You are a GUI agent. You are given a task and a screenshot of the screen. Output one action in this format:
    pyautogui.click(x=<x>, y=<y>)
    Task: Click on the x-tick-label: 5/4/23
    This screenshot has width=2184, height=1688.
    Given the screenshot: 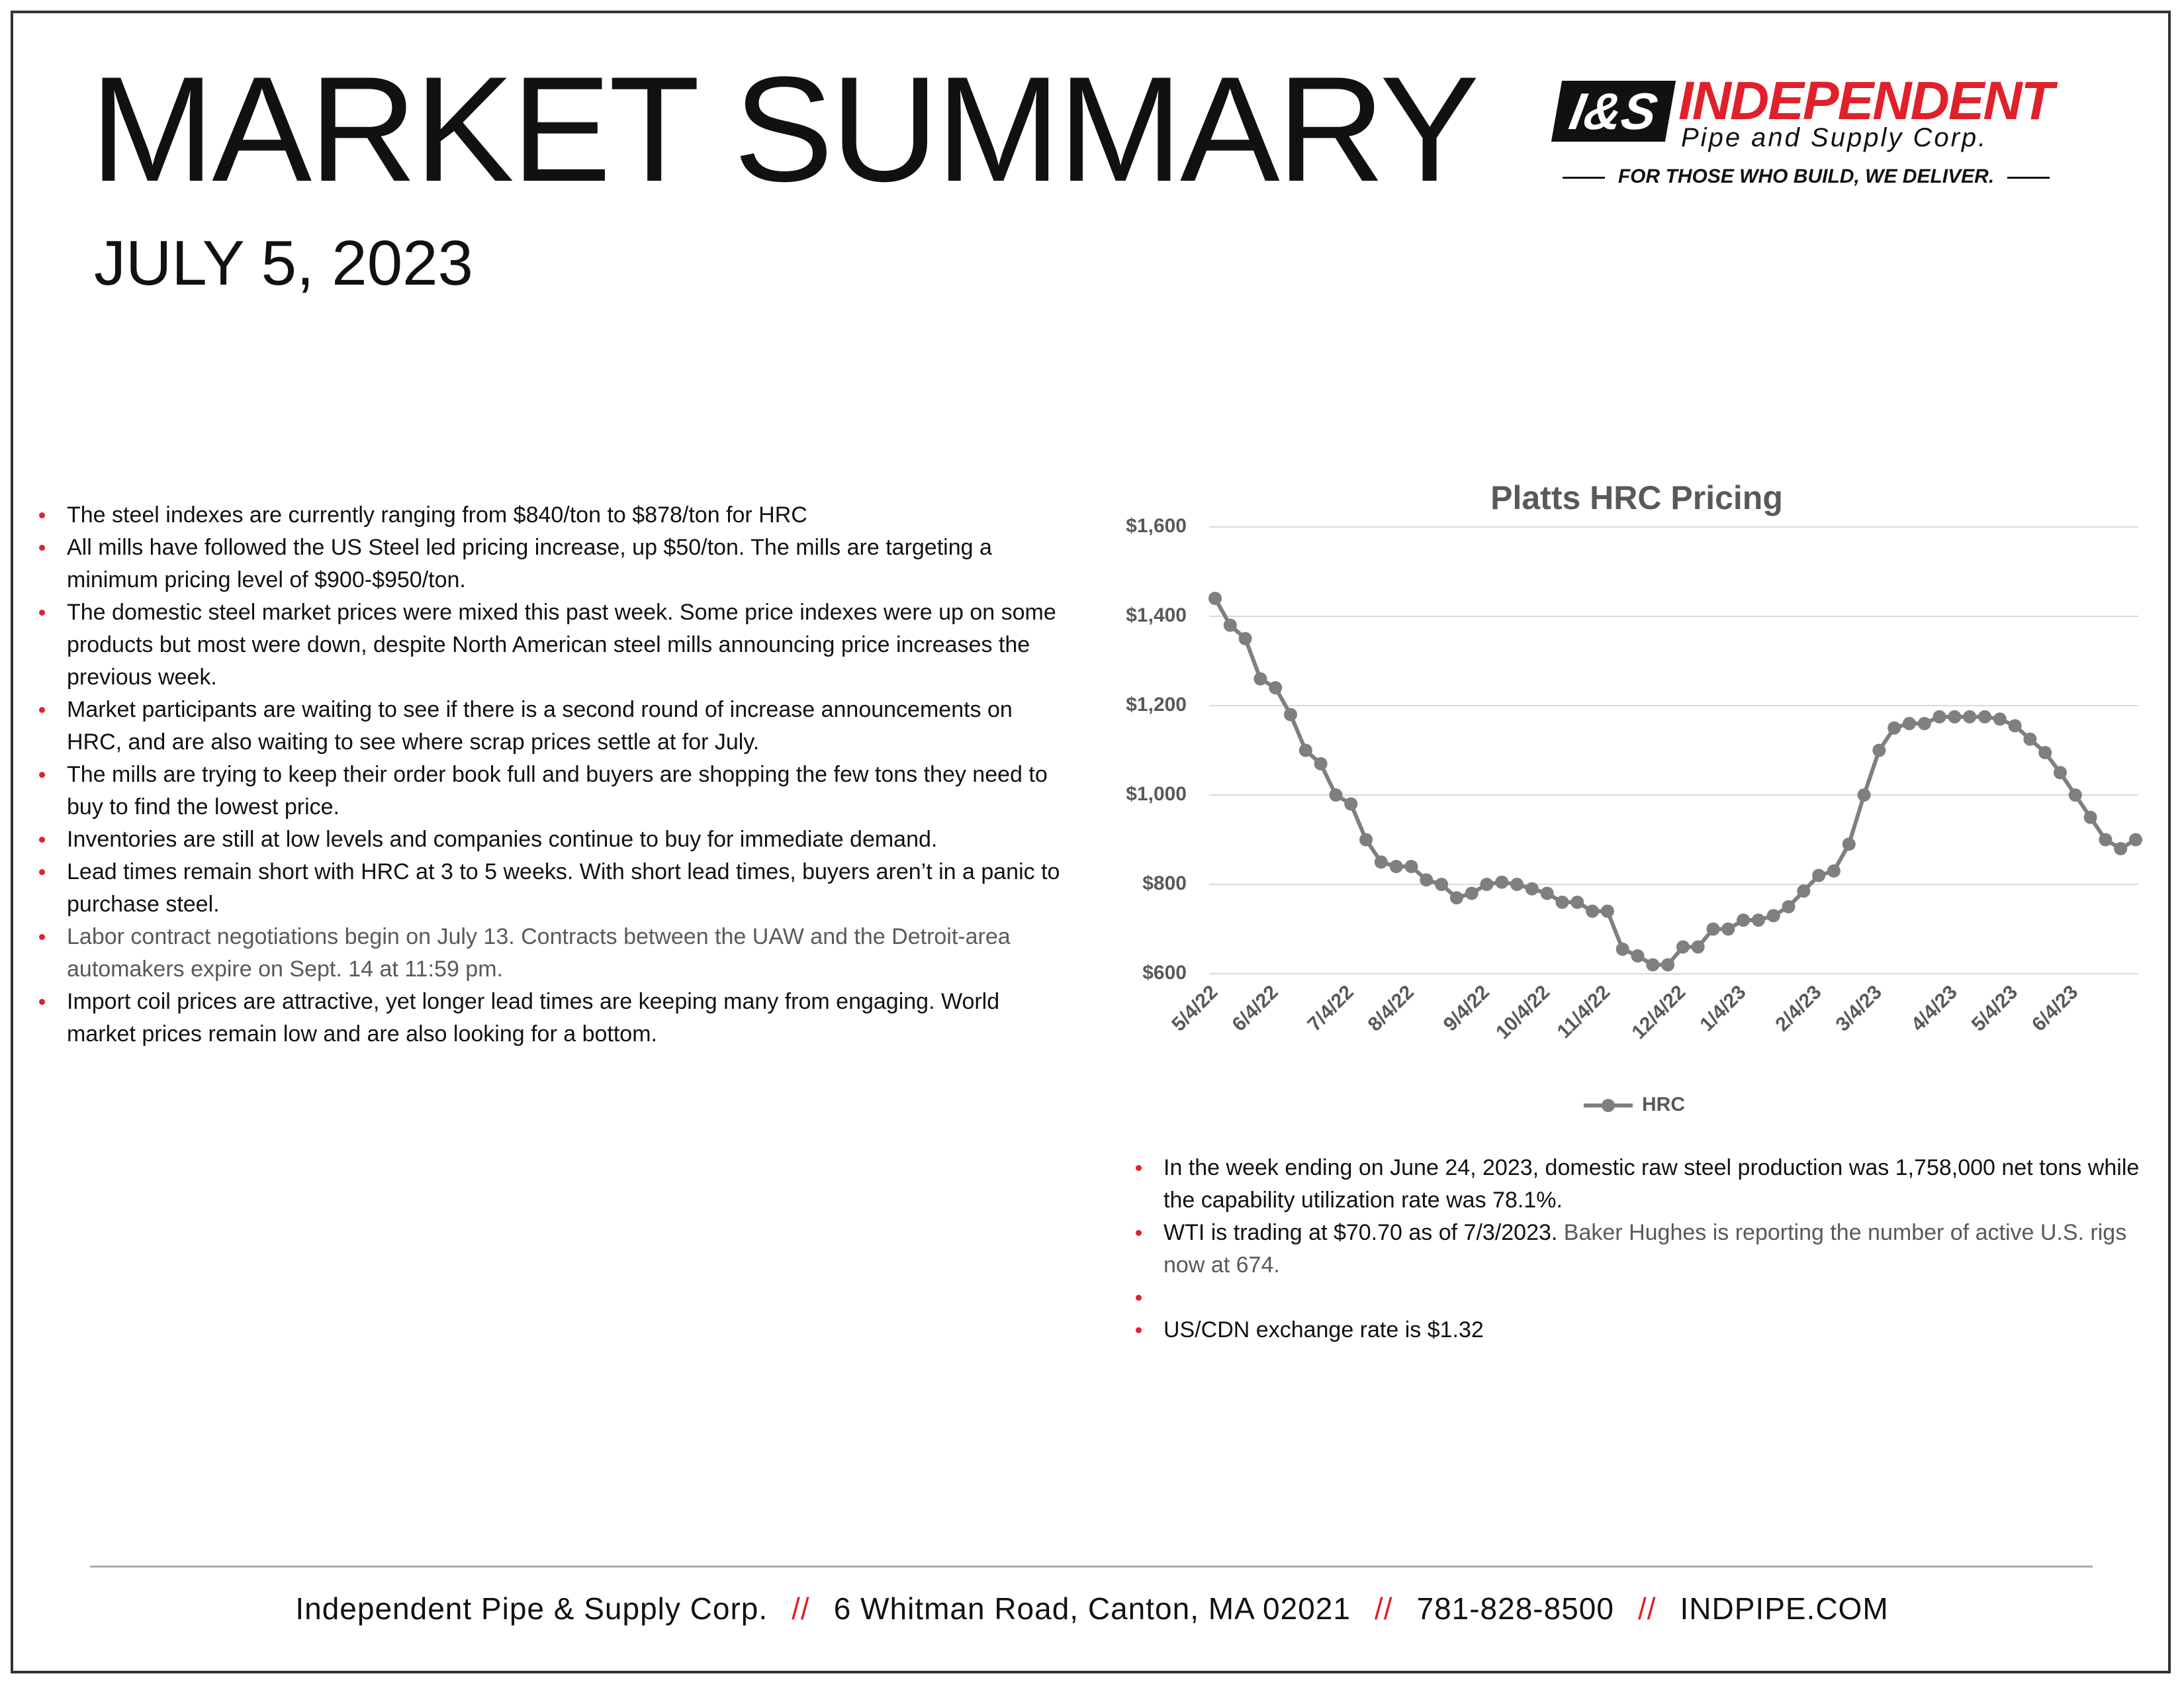 What is the action you would take?
    pyautogui.click(x=1995, y=1008)
    